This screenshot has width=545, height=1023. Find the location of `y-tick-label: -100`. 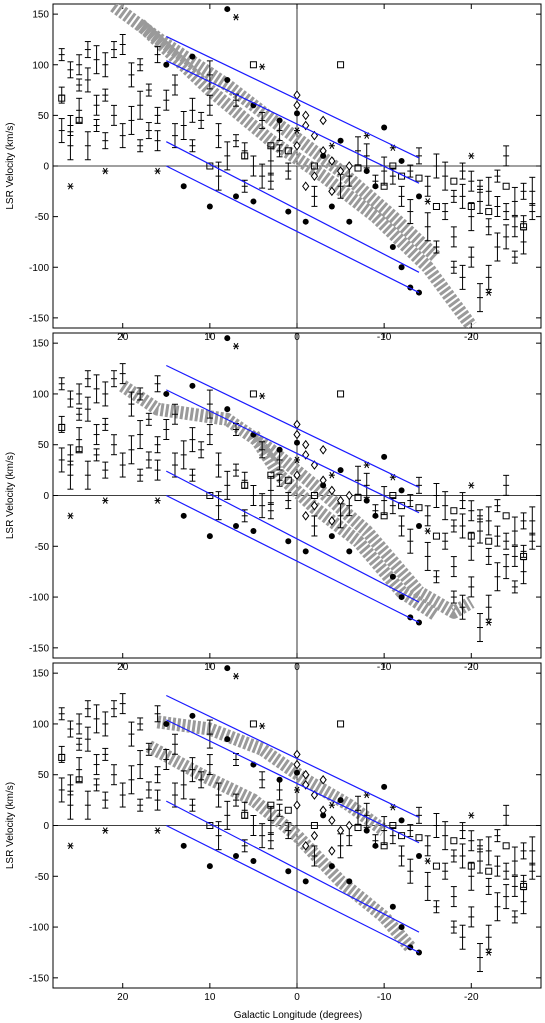

y-tick-label: -100 is located at coordinates (39, 928).